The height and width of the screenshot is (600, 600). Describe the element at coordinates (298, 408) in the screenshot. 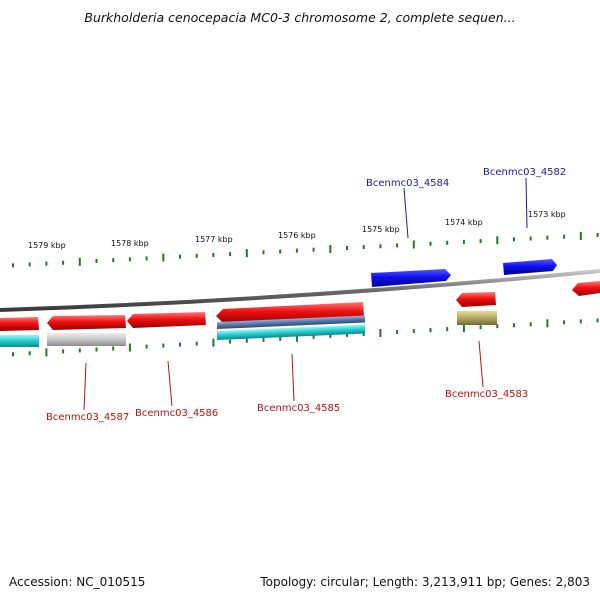

I see `gene-label-bcenmc03-4585: Bcenmc03_4585` at that location.